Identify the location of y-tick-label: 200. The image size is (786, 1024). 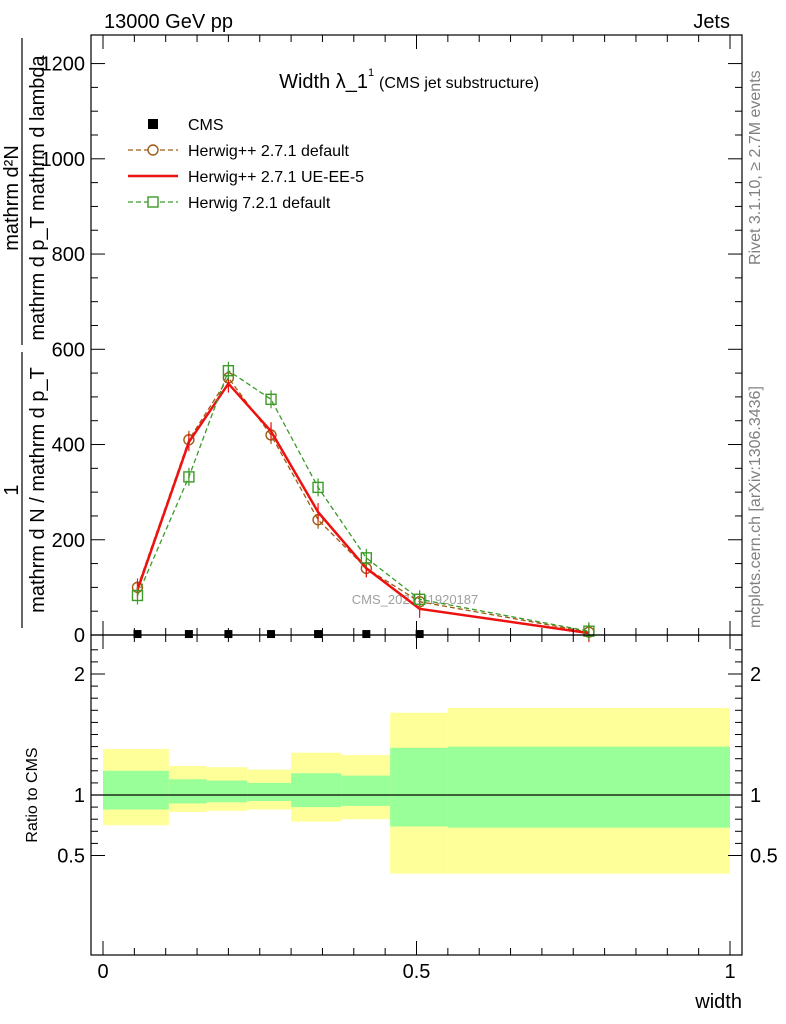
(68, 541).